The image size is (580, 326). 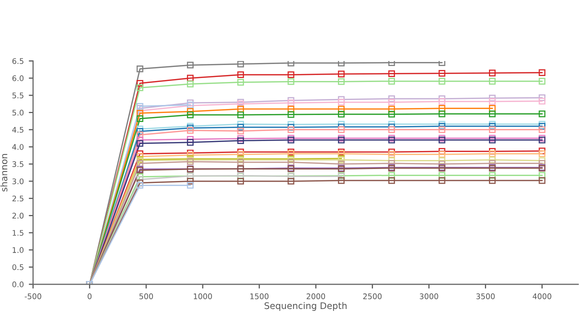 I want to click on x-axis-title: Sequencing Depth, so click(x=305, y=306).